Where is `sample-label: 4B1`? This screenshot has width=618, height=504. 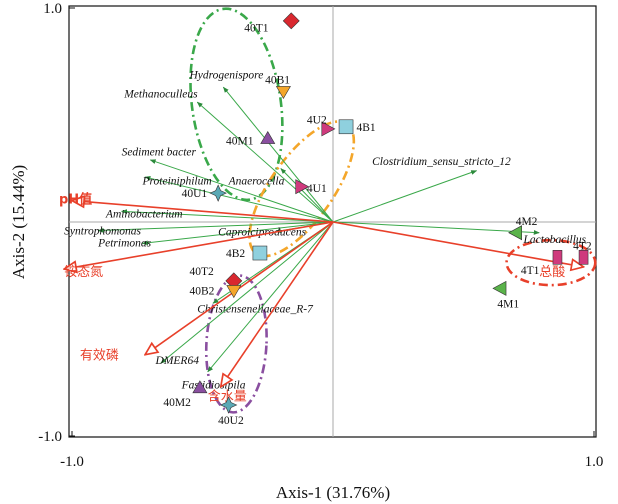
sample-label: 4B1 is located at coordinates (365, 128).